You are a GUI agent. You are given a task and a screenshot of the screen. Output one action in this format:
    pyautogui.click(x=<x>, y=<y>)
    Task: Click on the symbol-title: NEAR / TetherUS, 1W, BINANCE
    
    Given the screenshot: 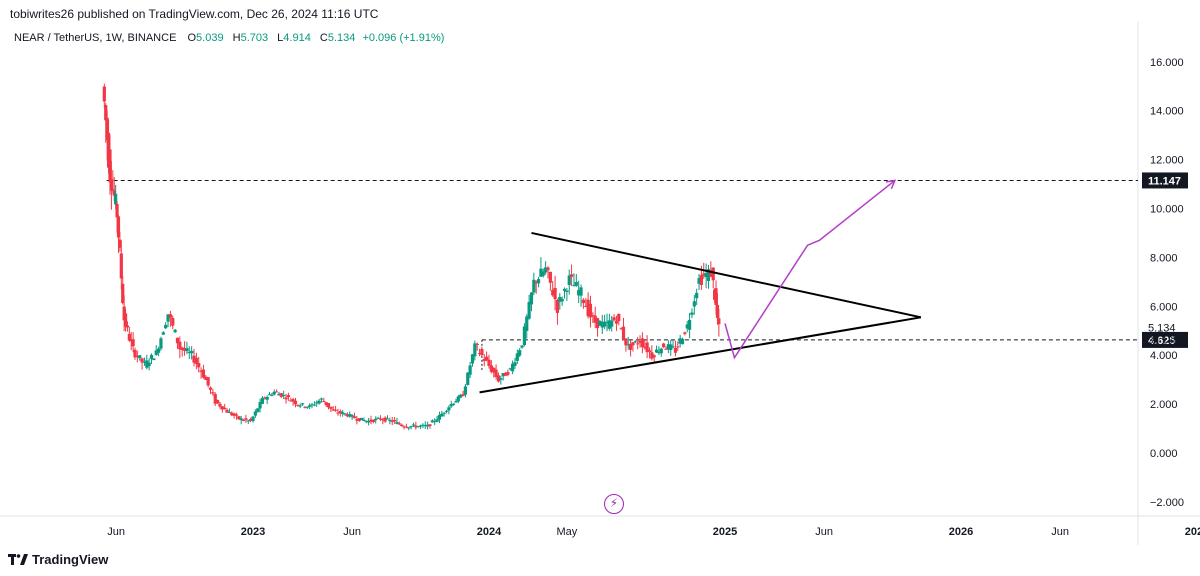 What is the action you would take?
    pyautogui.click(x=95, y=38)
    